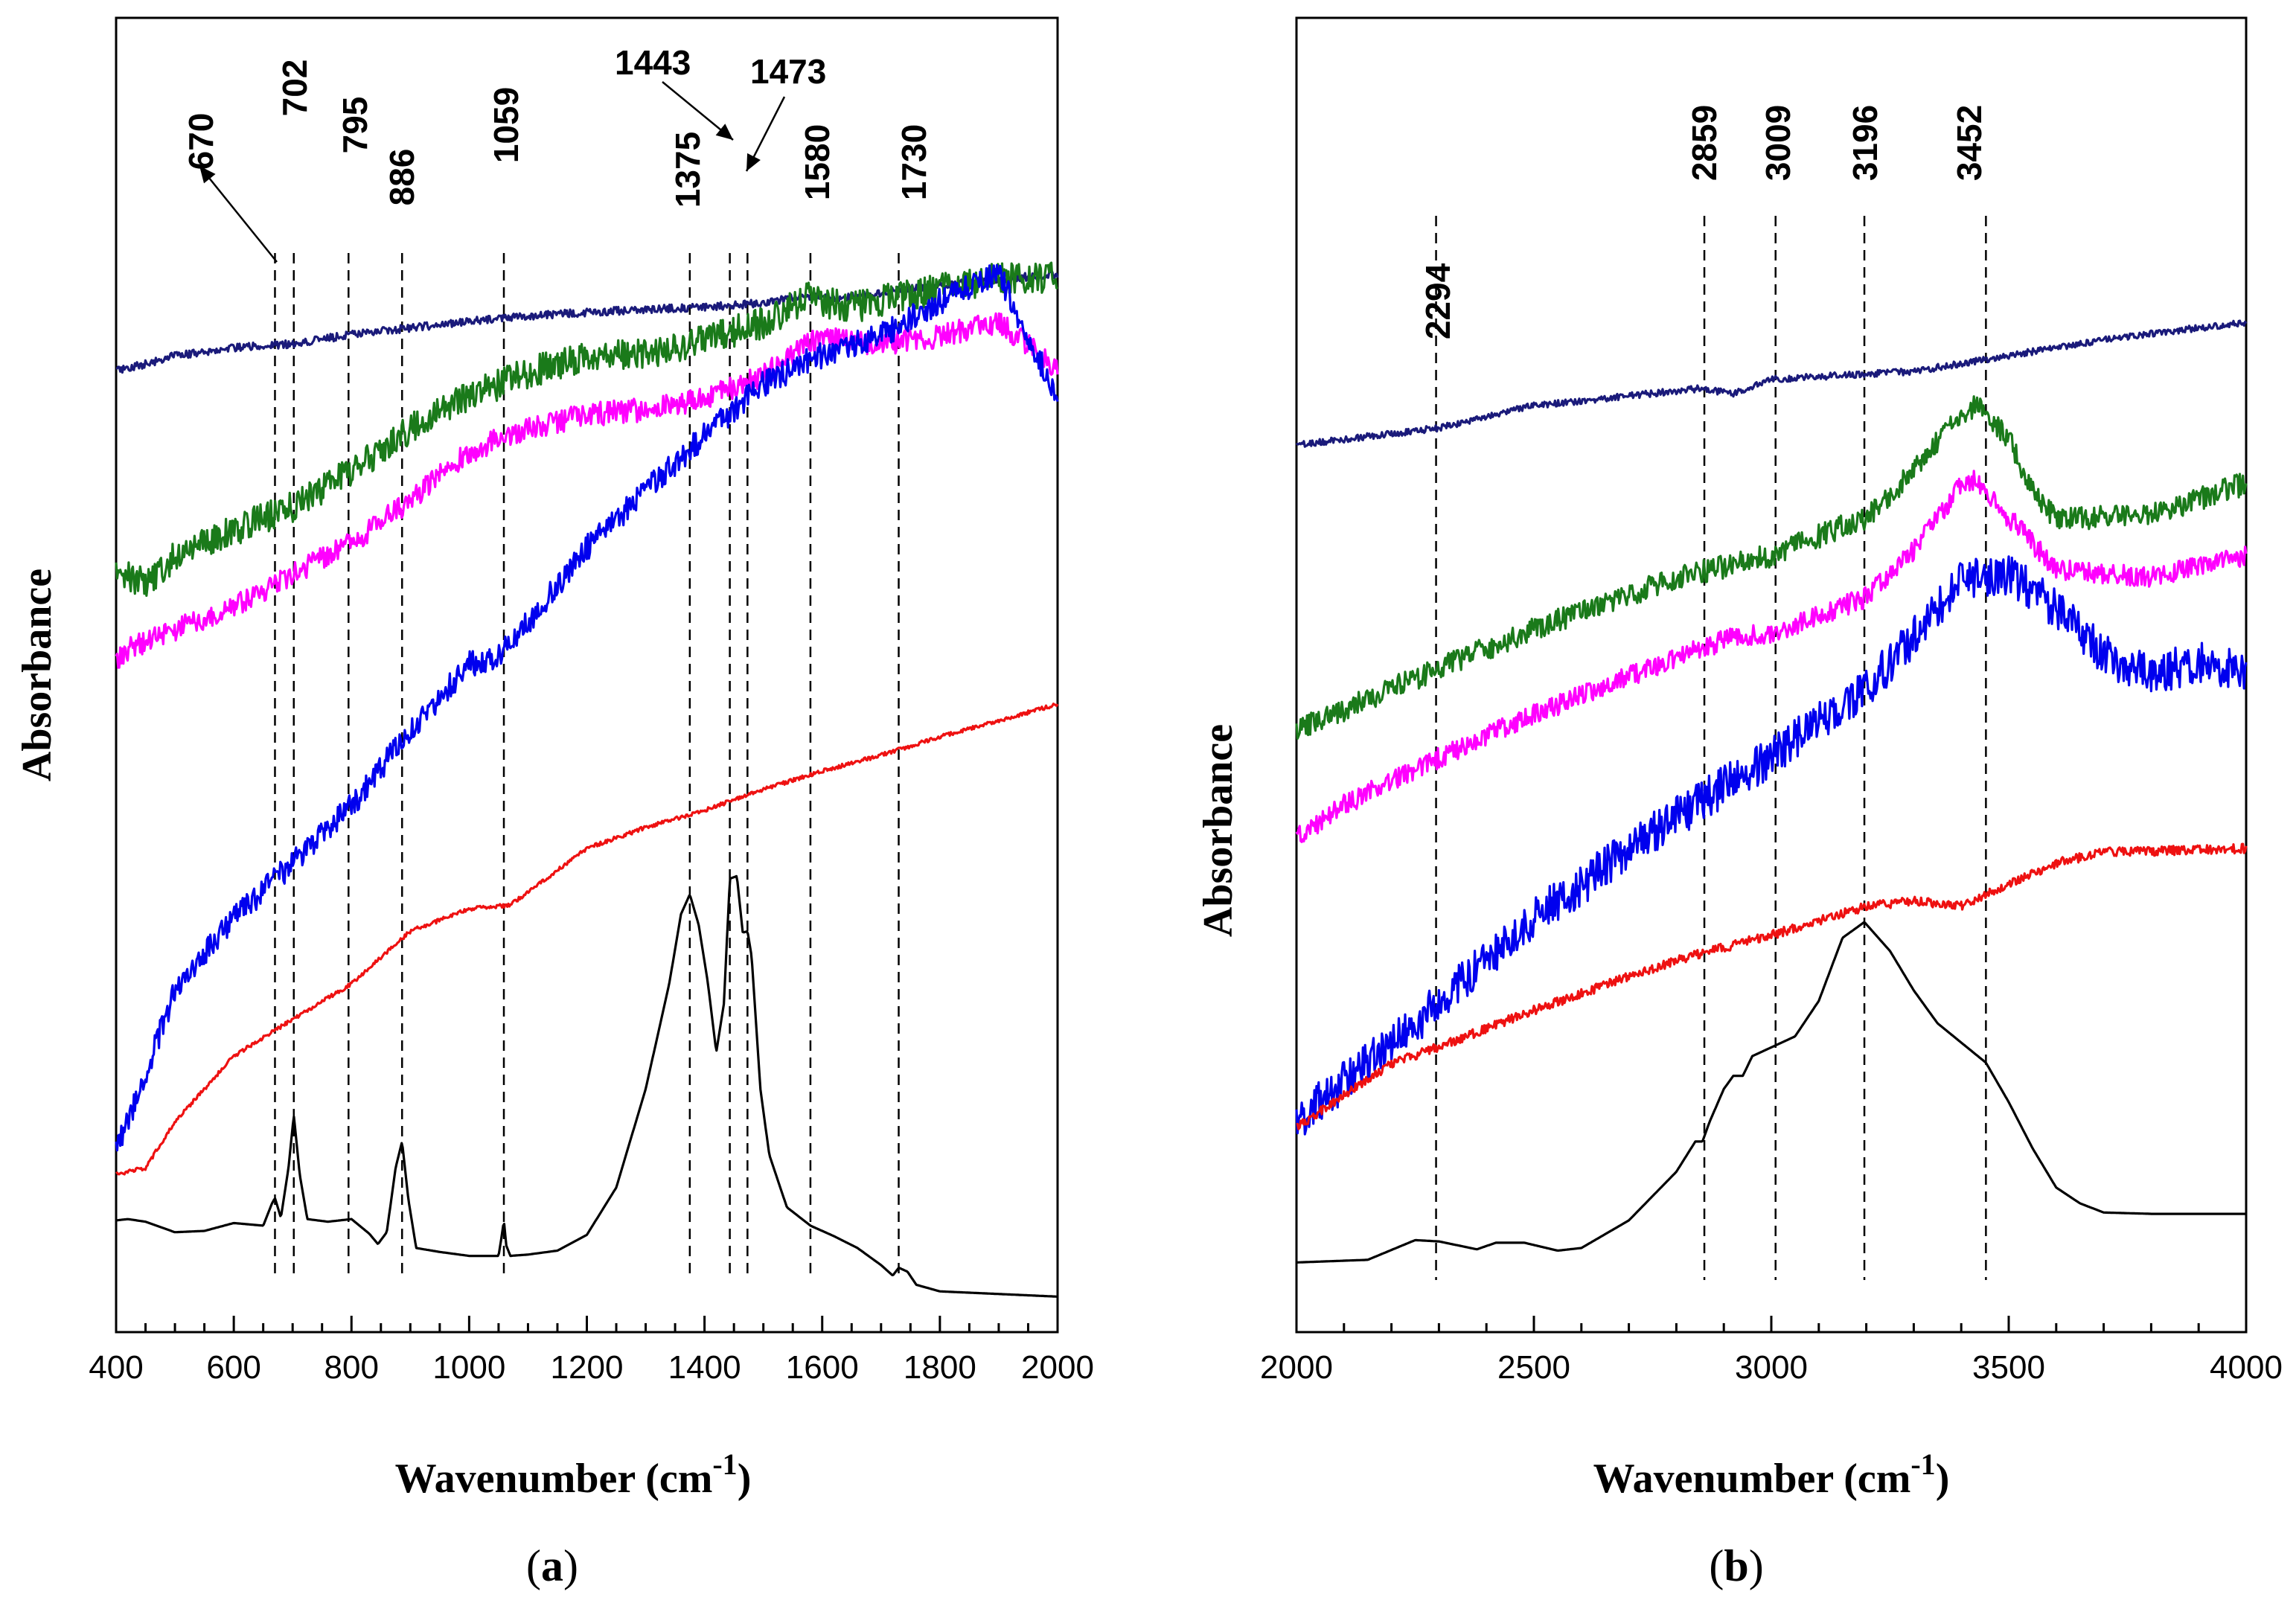 Image resolution: width=2296 pixels, height=1603 pixels. What do you see at coordinates (940, 1368) in the screenshot?
I see `x-tick-label: 1800` at bounding box center [940, 1368].